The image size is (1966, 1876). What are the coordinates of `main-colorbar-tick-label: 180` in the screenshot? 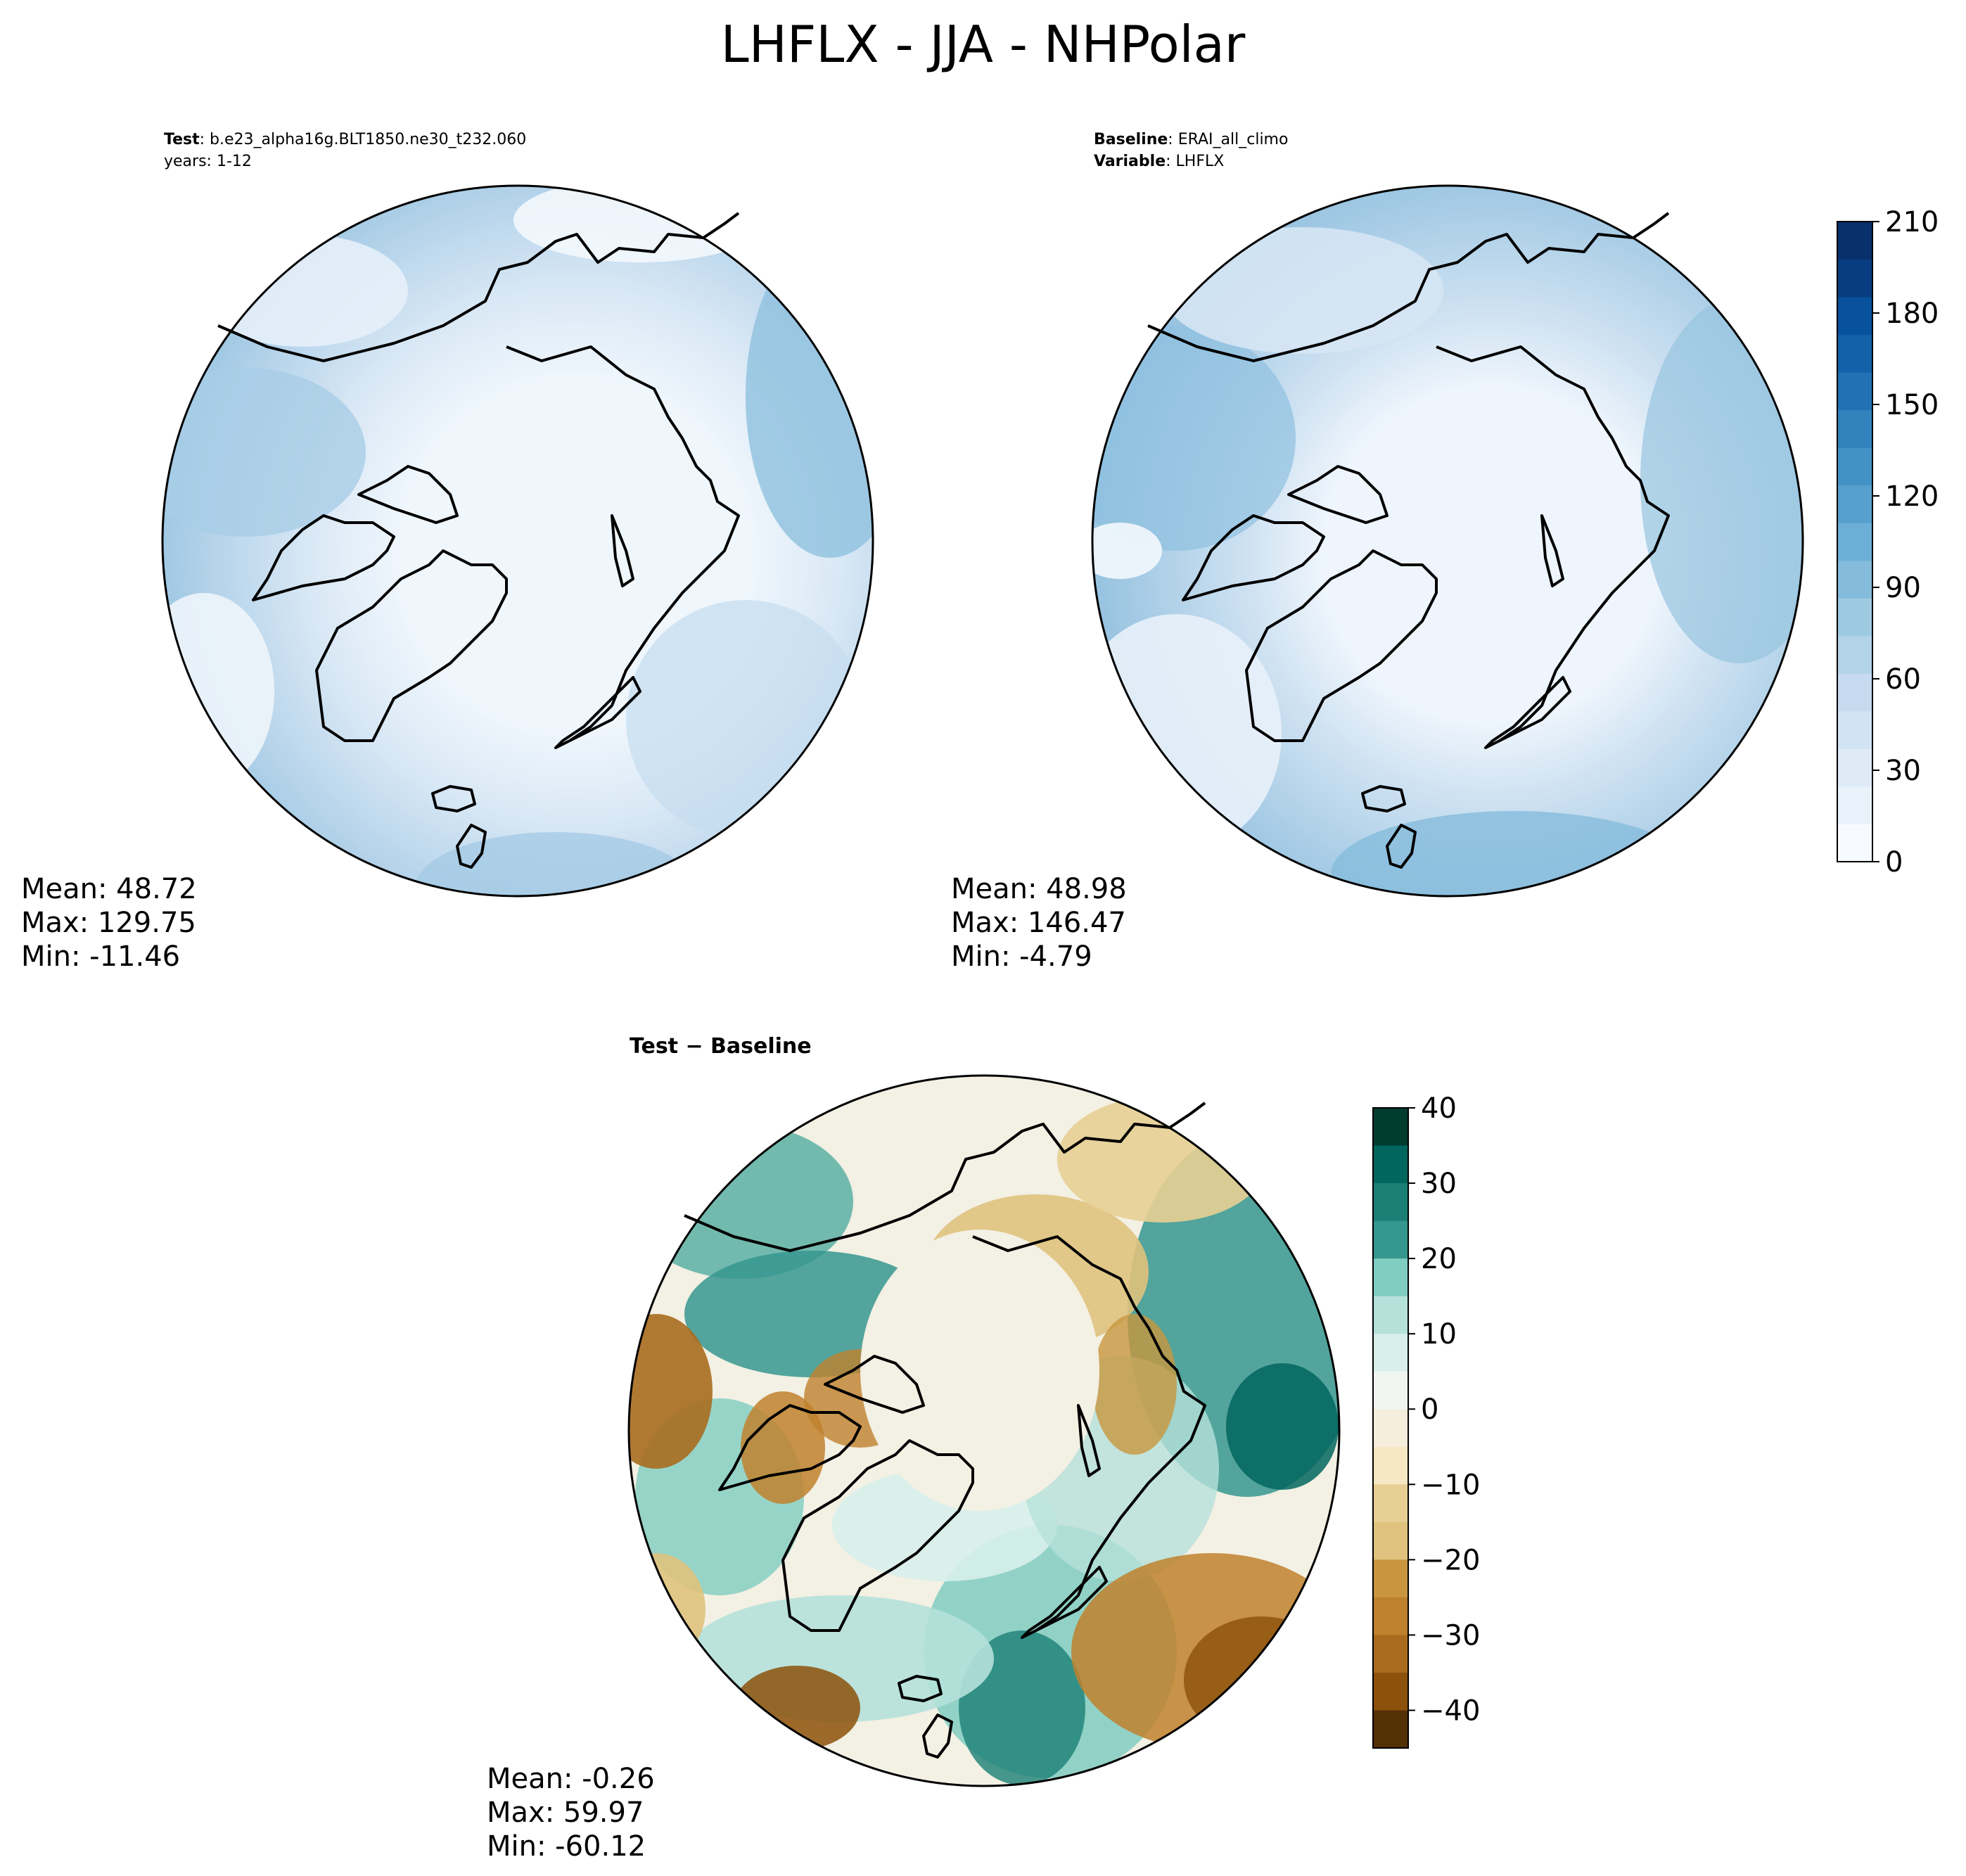 It's located at (1912, 314).